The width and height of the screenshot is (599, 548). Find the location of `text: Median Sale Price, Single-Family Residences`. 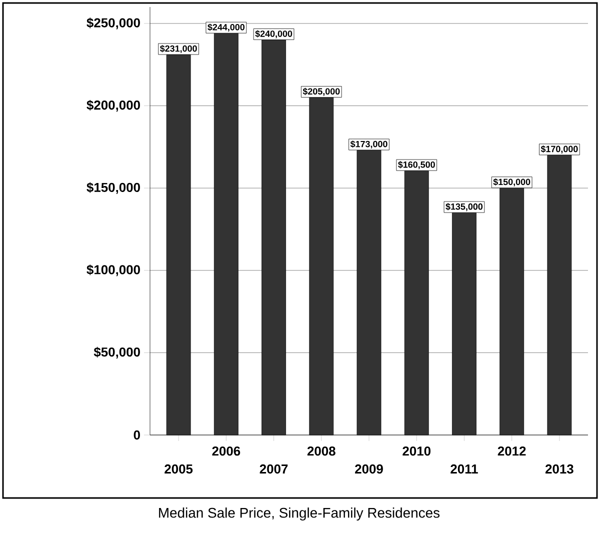

text: Median Sale Price, Single-Family Residences is located at coordinates (299, 514).